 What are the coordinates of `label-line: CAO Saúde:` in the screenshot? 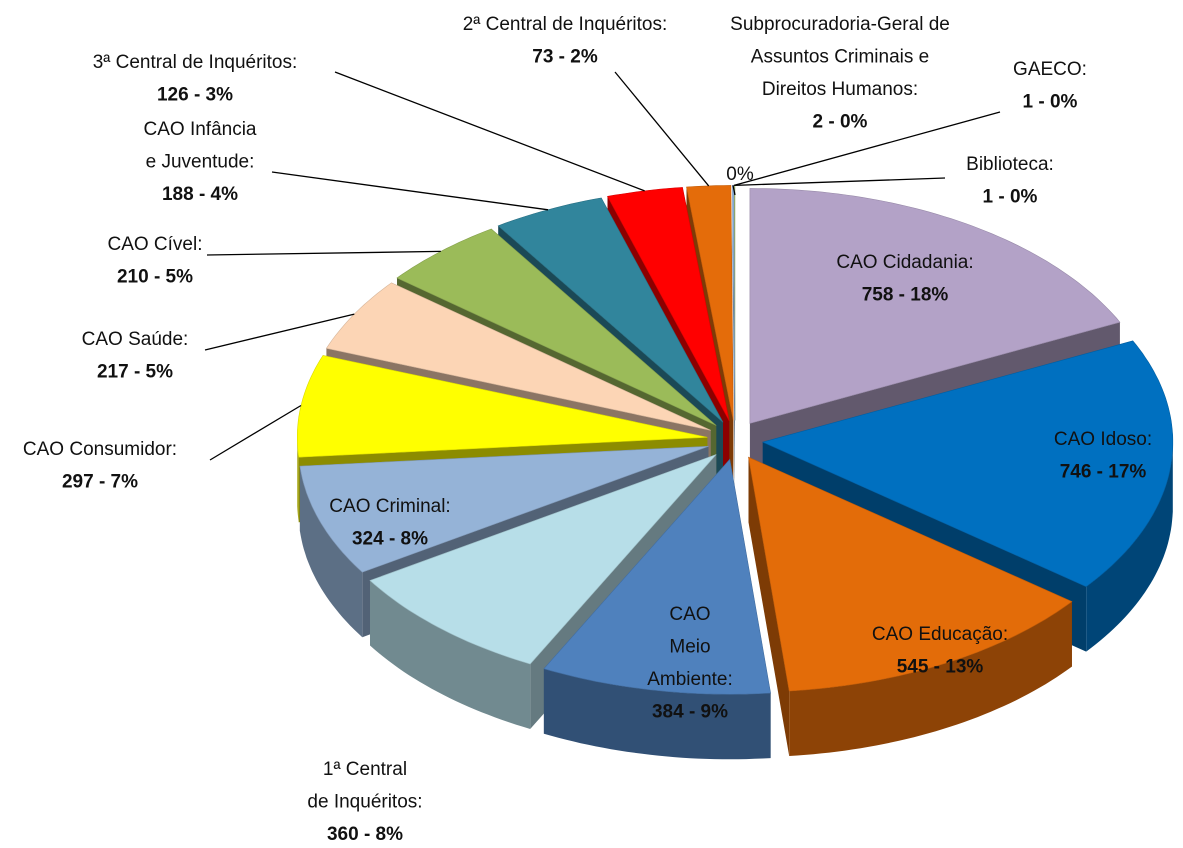 It's located at (135, 339).